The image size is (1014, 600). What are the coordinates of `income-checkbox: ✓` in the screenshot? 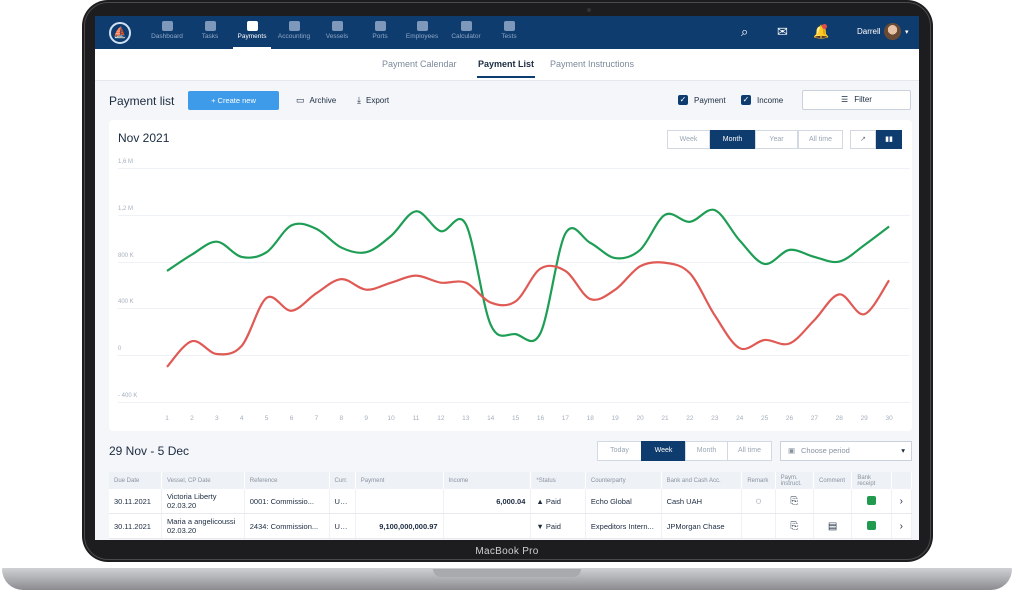 It's located at (746, 100).